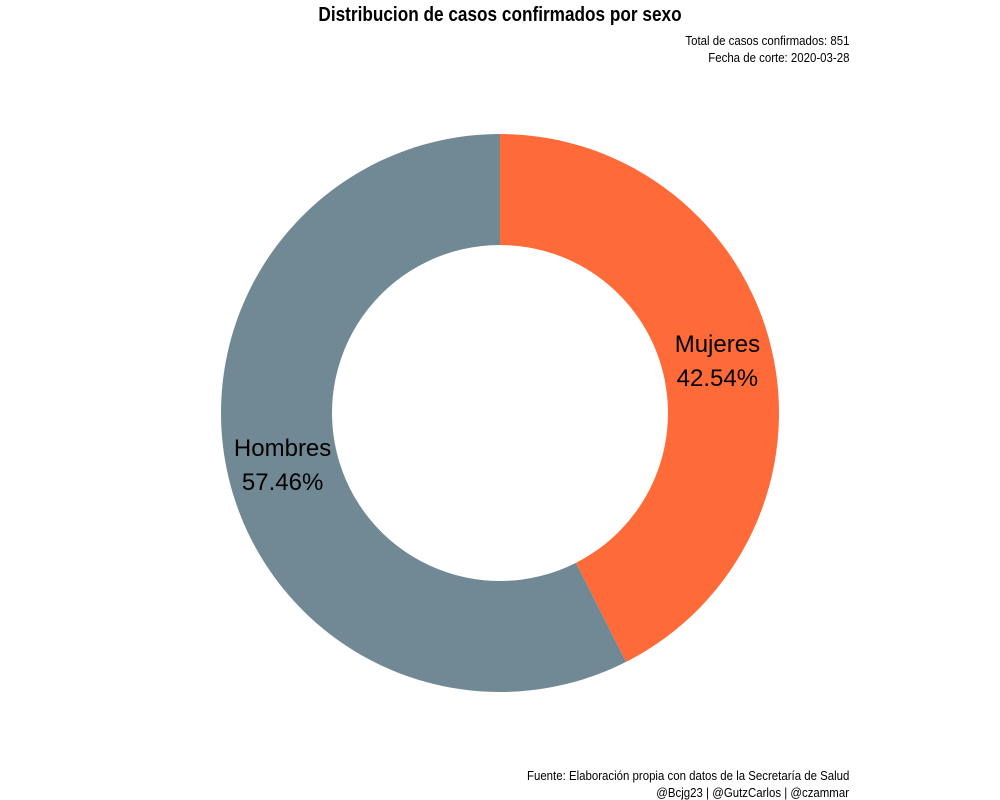 The image size is (1000, 800). I want to click on caption-authors: @Bcjg23 | @GutzCarlos | @czammar, so click(752, 792).